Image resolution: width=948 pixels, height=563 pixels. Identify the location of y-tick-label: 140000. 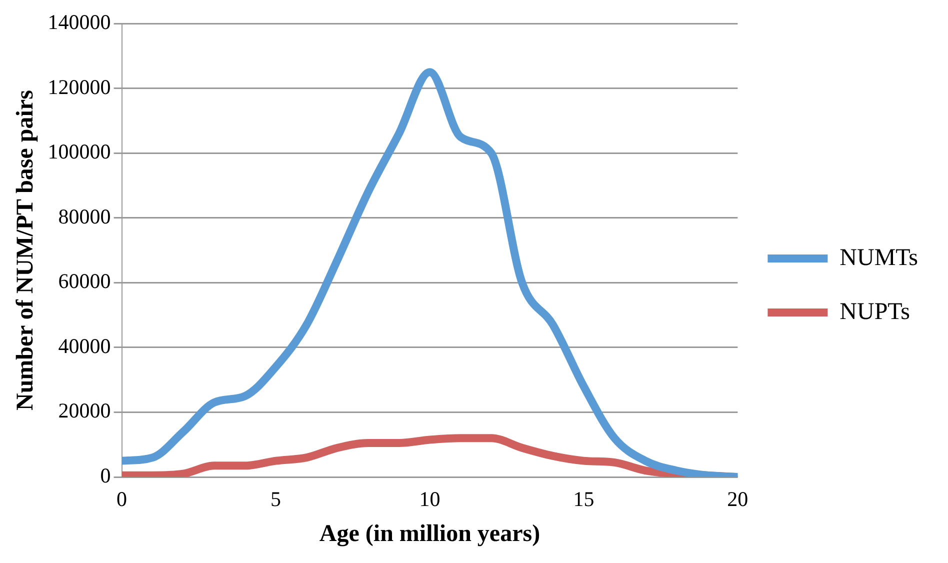
(79, 22).